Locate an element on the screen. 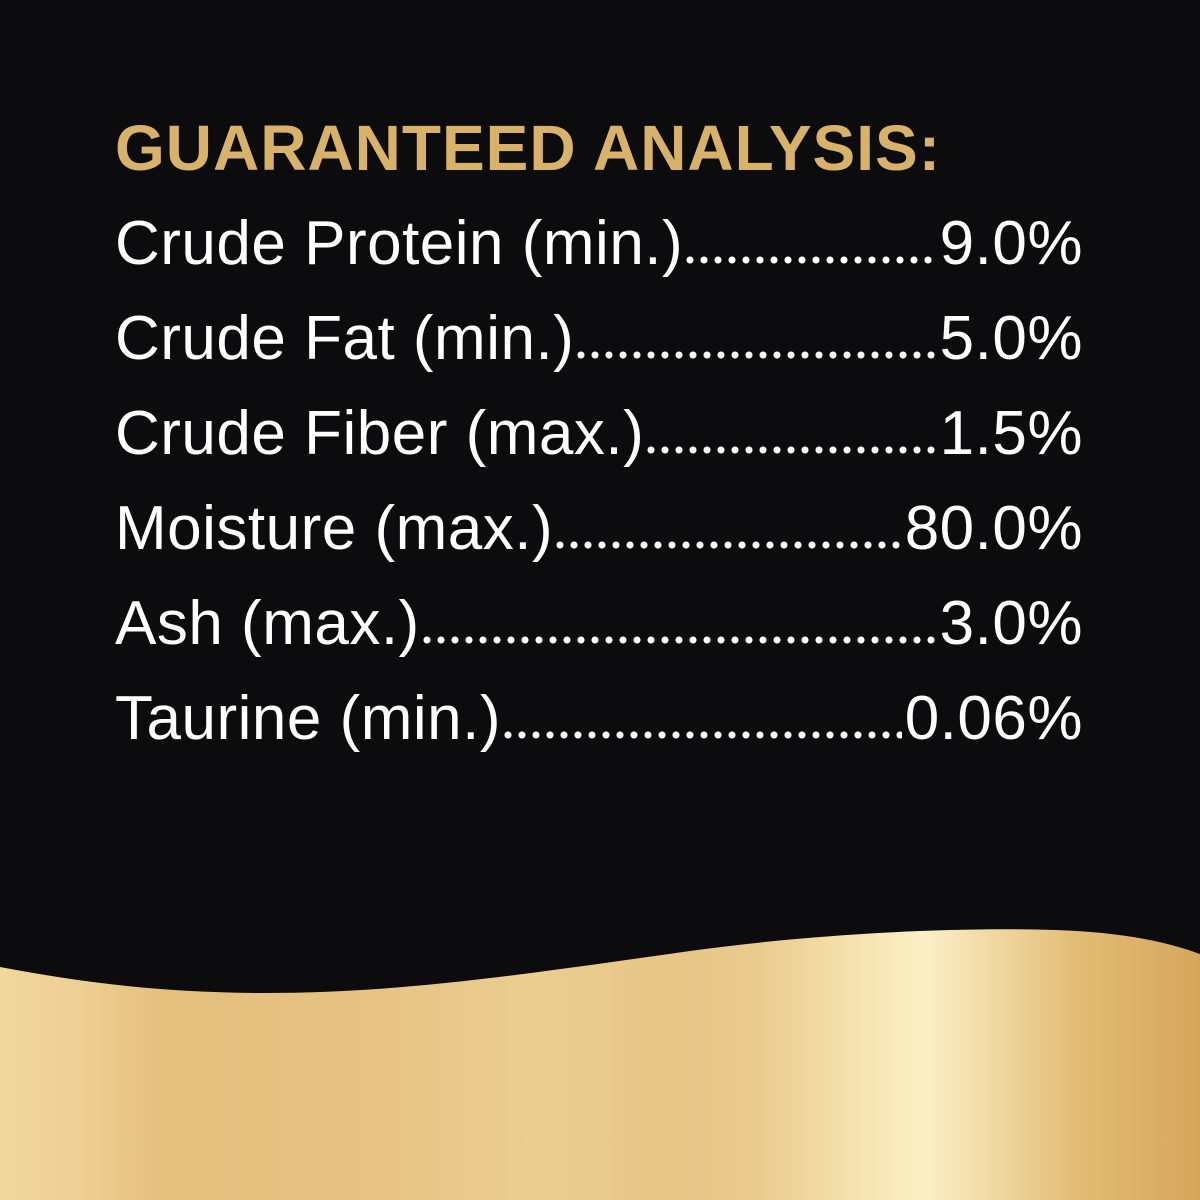 The width and height of the screenshot is (1200, 1200). row-label: Crude Fat (min.) is located at coordinates (345, 338).